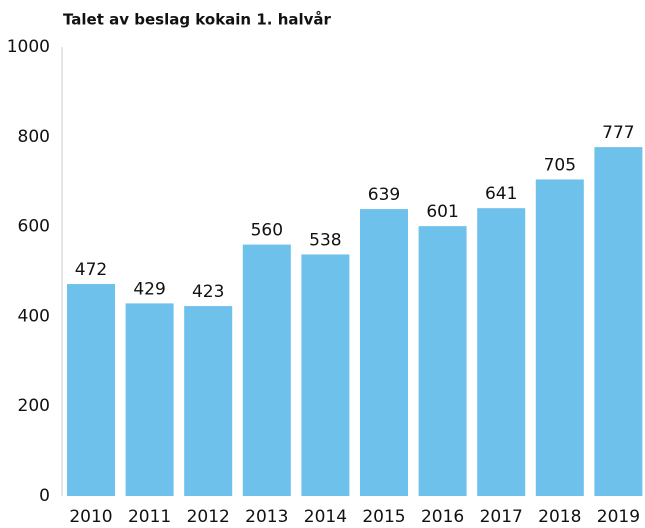 The width and height of the screenshot is (645, 528). I want to click on x-tick-label: 2013, so click(266, 517).